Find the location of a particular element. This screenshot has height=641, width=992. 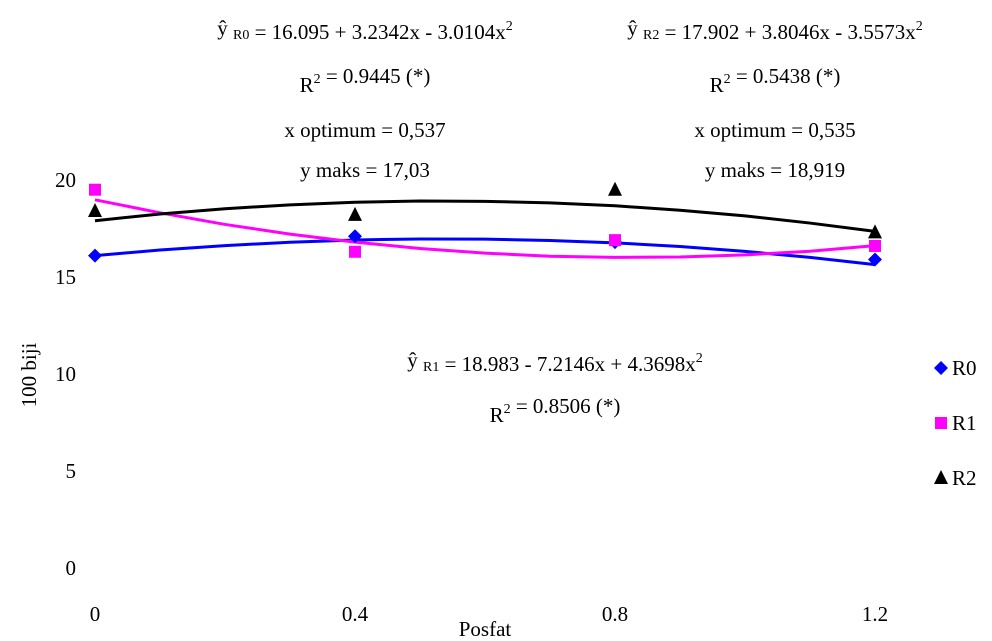

annotation-text: y maks = 17,03 is located at coordinates (365, 170).